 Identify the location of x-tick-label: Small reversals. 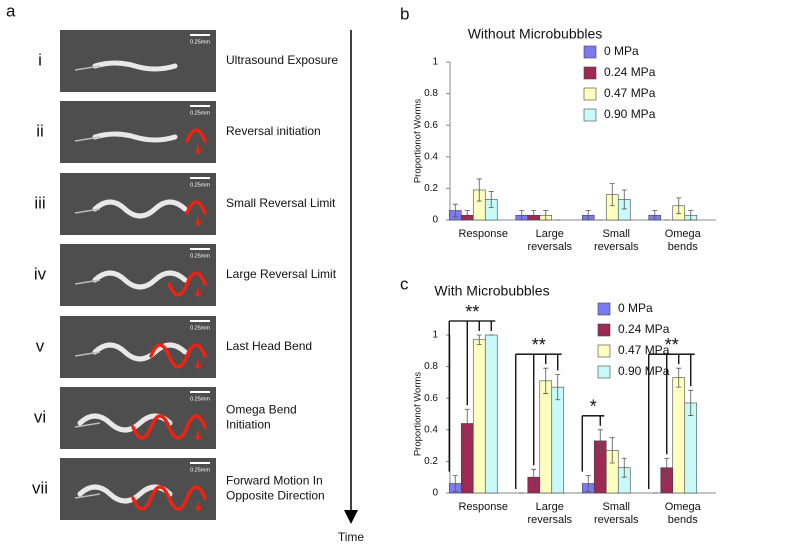
(616, 240).